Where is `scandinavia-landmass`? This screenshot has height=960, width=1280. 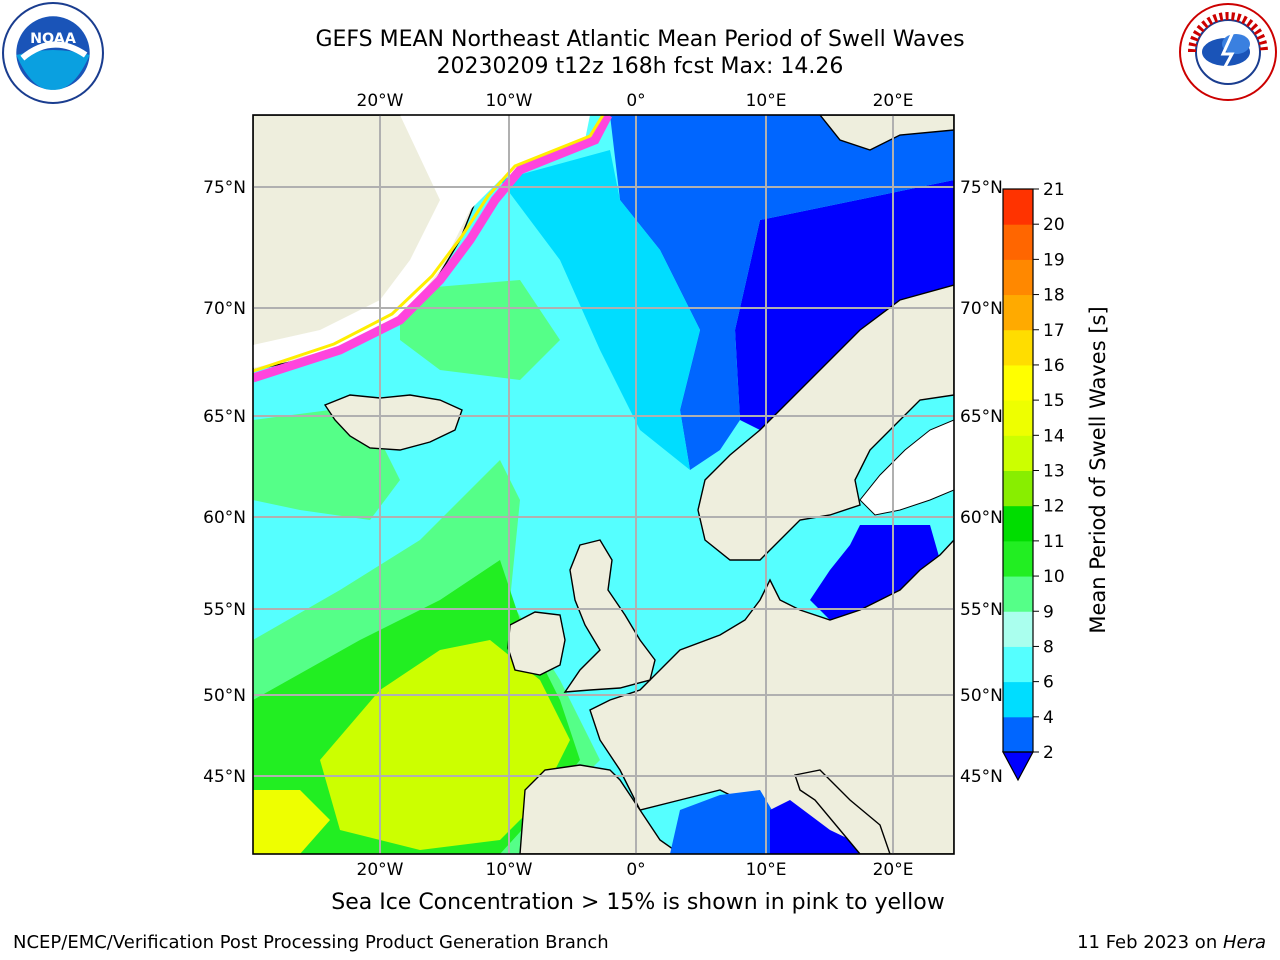
scandinavia-landmass is located at coordinates (825, 422).